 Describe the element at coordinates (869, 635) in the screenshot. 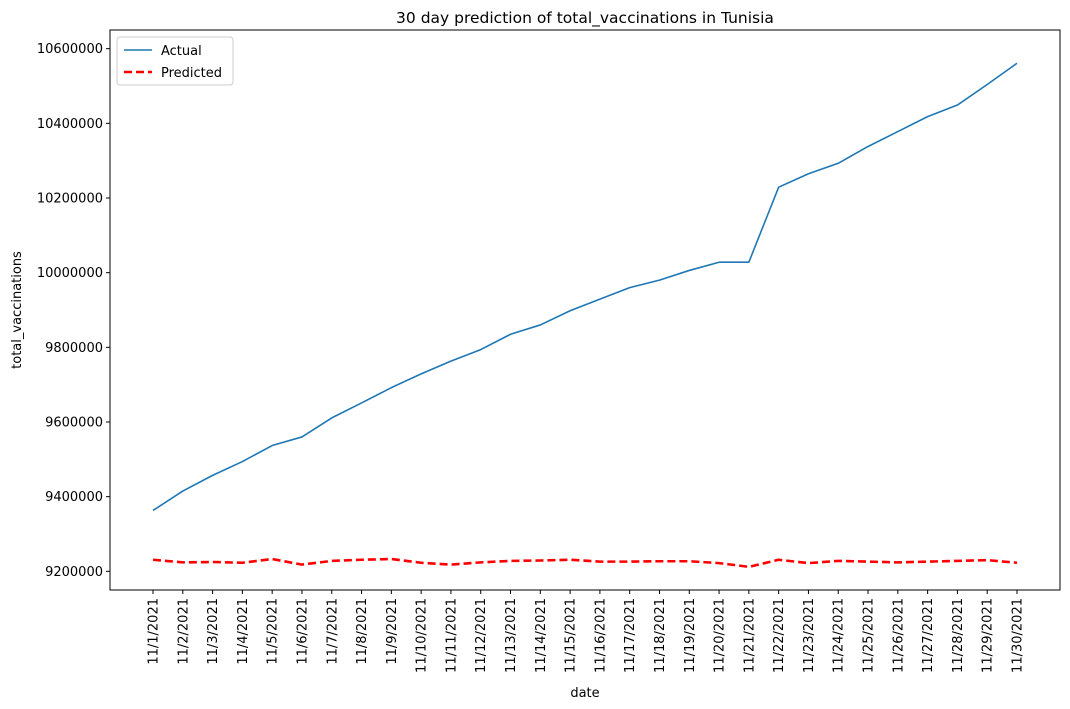

I see `x-tick-label: 11/25/2021` at that location.